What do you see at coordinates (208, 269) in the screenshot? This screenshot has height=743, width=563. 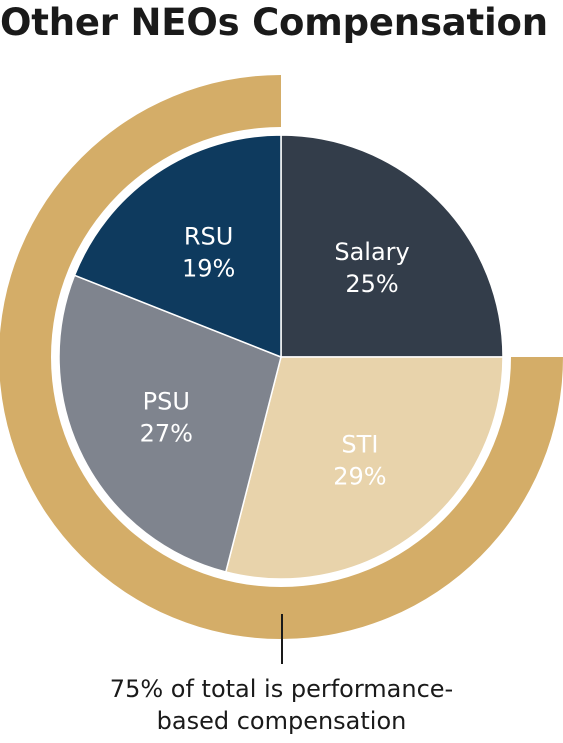 I see `slice-value-rsu: 19%` at bounding box center [208, 269].